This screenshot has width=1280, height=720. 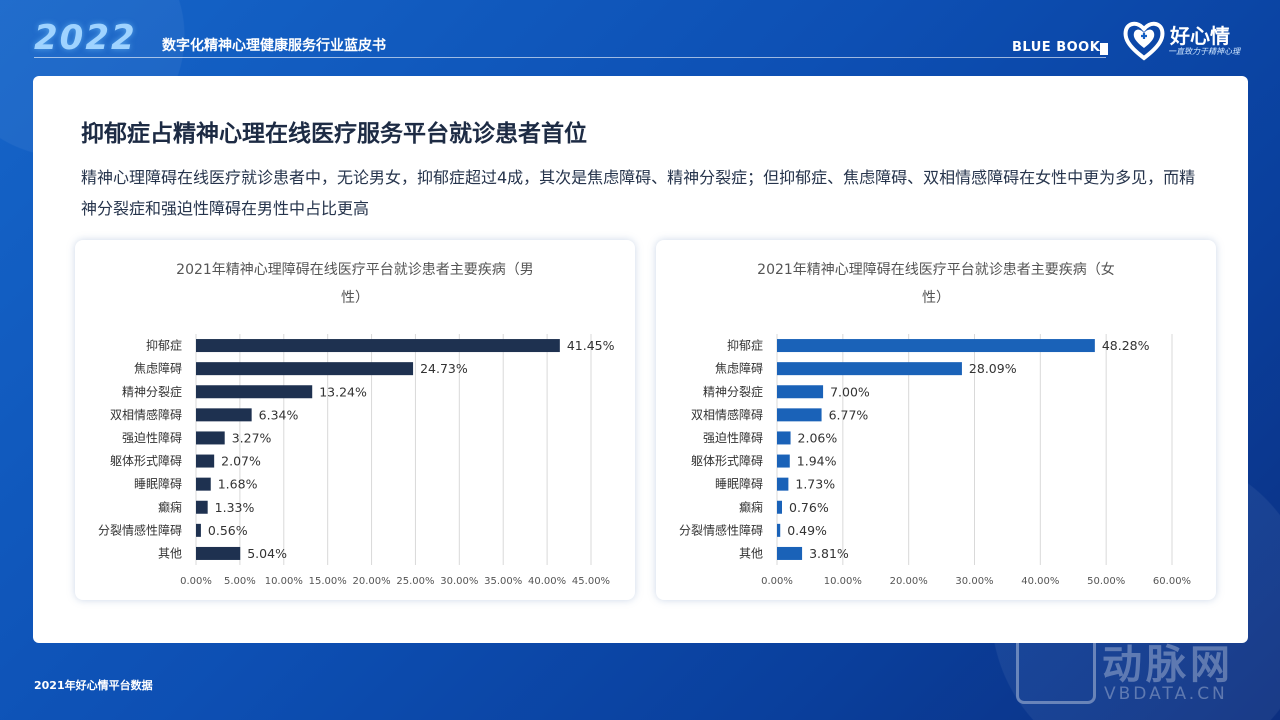 I want to click on female-x-tick-label: 0.00%, so click(x=777, y=581).